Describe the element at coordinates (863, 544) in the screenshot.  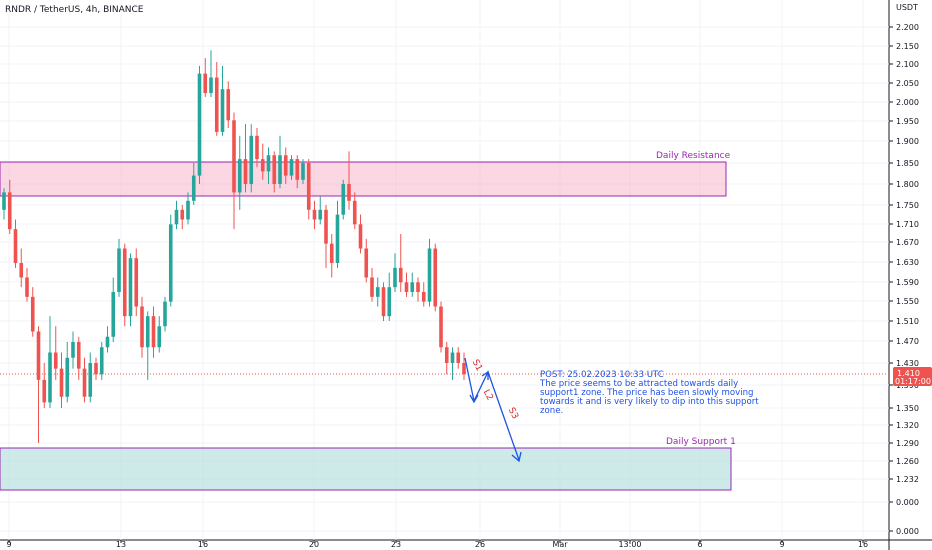
I see `time-tick-label: 16` at that location.